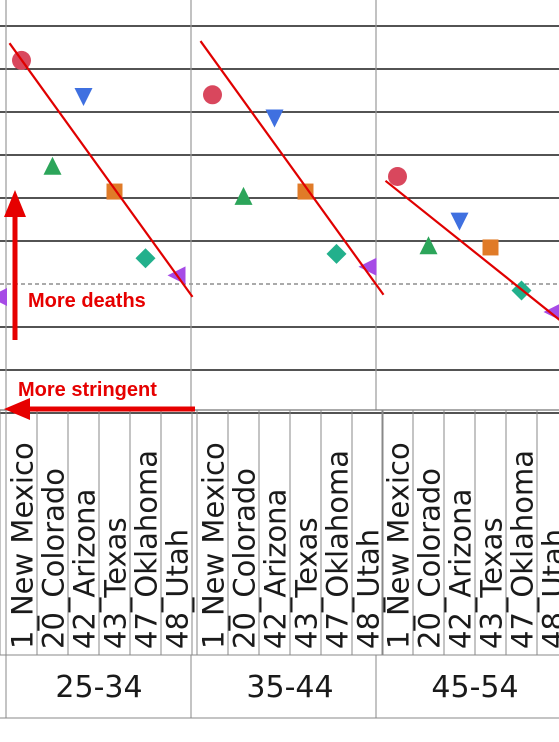  What do you see at coordinates (17, 409) in the screenshot?
I see `left-arrow-head` at bounding box center [17, 409].